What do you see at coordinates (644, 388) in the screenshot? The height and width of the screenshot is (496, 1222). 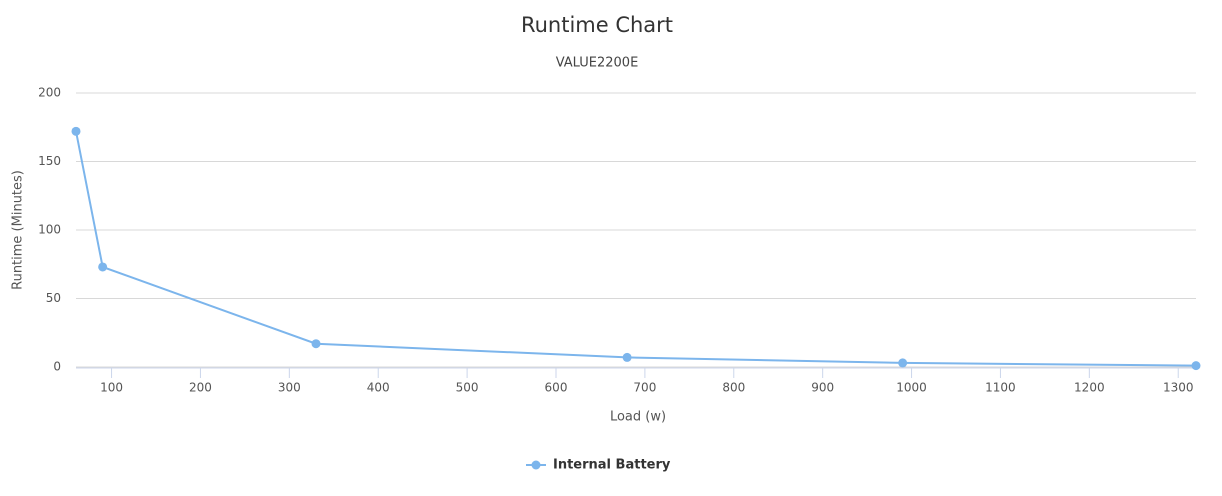 I see `x-tick-label: 700` at bounding box center [644, 388].